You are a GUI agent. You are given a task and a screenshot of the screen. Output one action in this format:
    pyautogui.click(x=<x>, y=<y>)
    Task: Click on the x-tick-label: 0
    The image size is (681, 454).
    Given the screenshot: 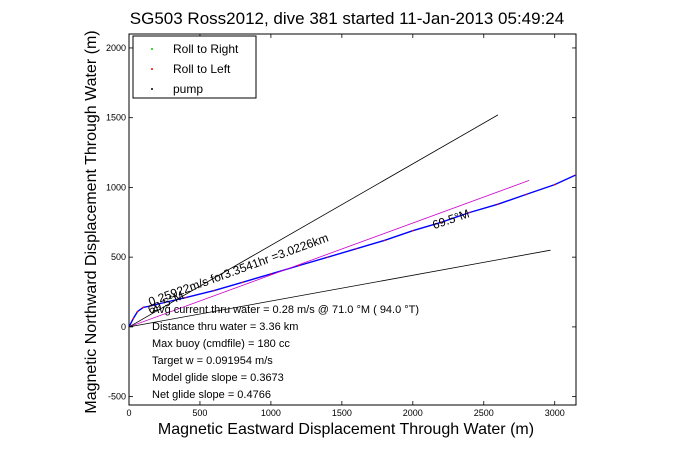 What is the action you would take?
    pyautogui.click(x=128, y=413)
    